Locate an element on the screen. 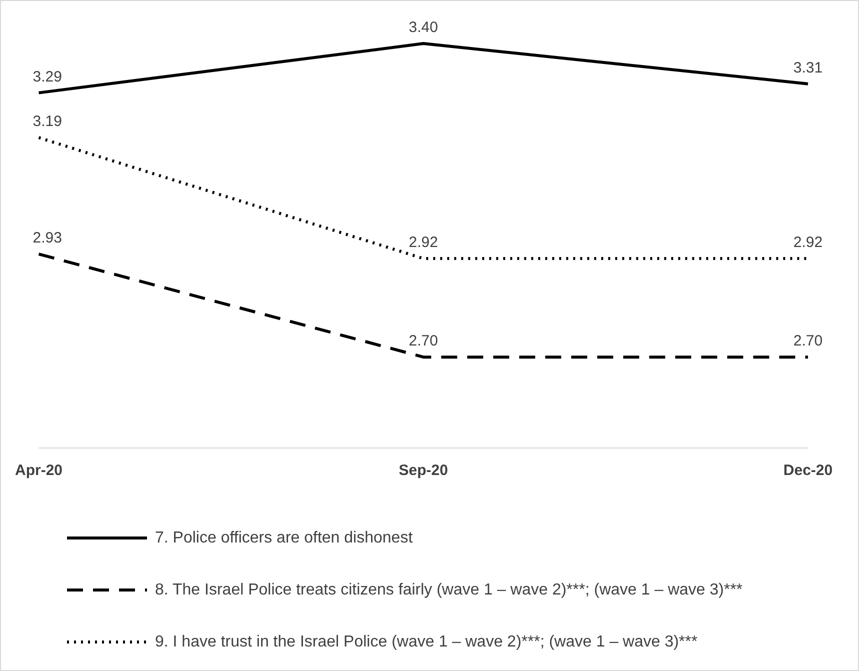 Image resolution: width=859 pixels, height=671 pixels. x-tick-label: Apr-20 is located at coordinates (39, 471).